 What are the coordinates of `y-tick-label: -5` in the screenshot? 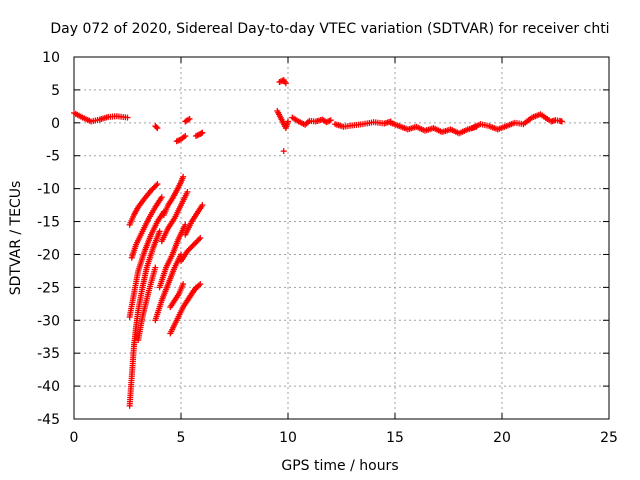 It's located at (53, 157).